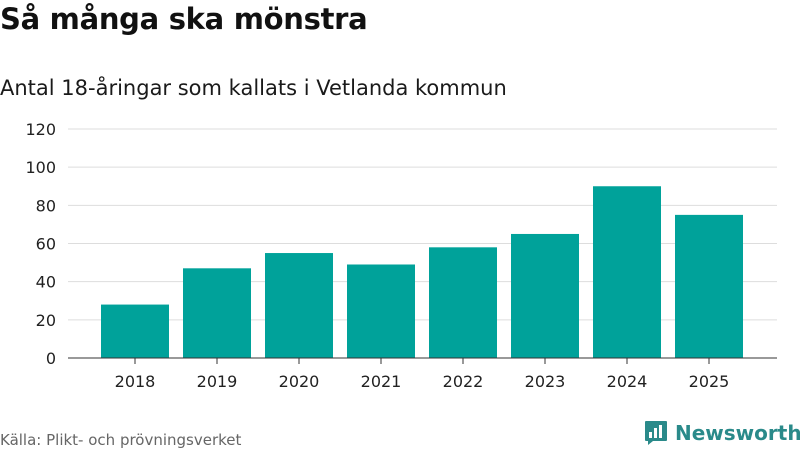 The image size is (800, 450). What do you see at coordinates (135, 331) in the screenshot?
I see `bar-2018` at bounding box center [135, 331].